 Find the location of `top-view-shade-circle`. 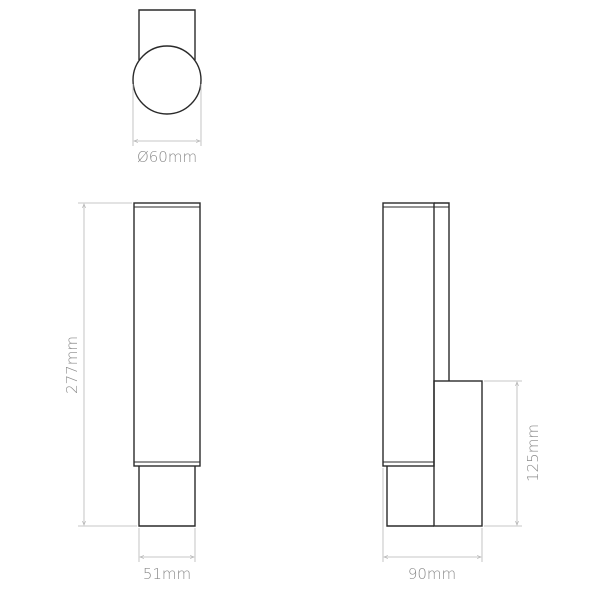

top-view-shade-circle is located at coordinates (167, 80).